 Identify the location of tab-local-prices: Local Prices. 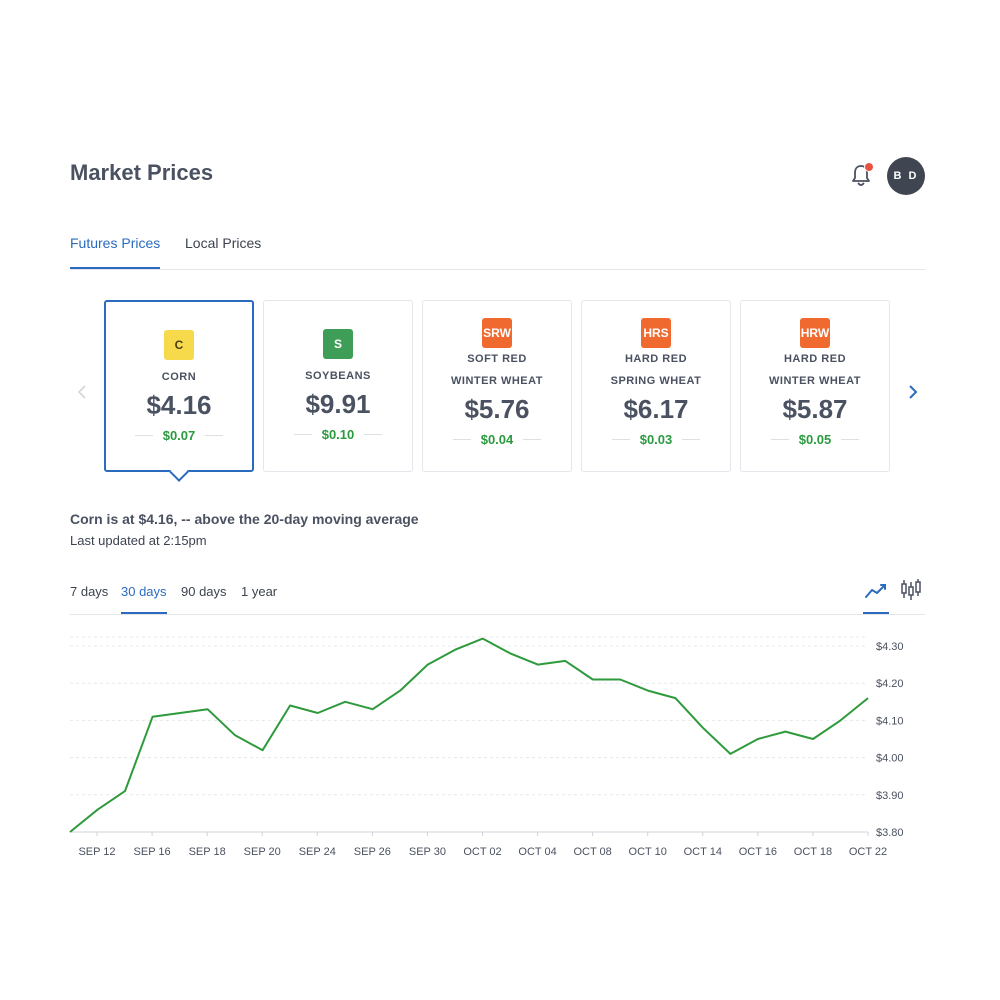
(223, 243).